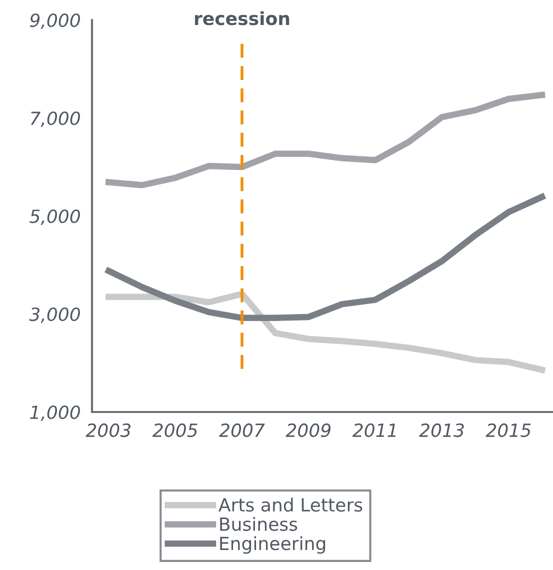  What do you see at coordinates (108, 430) in the screenshot?
I see `x-tick-label: 2003` at bounding box center [108, 430].